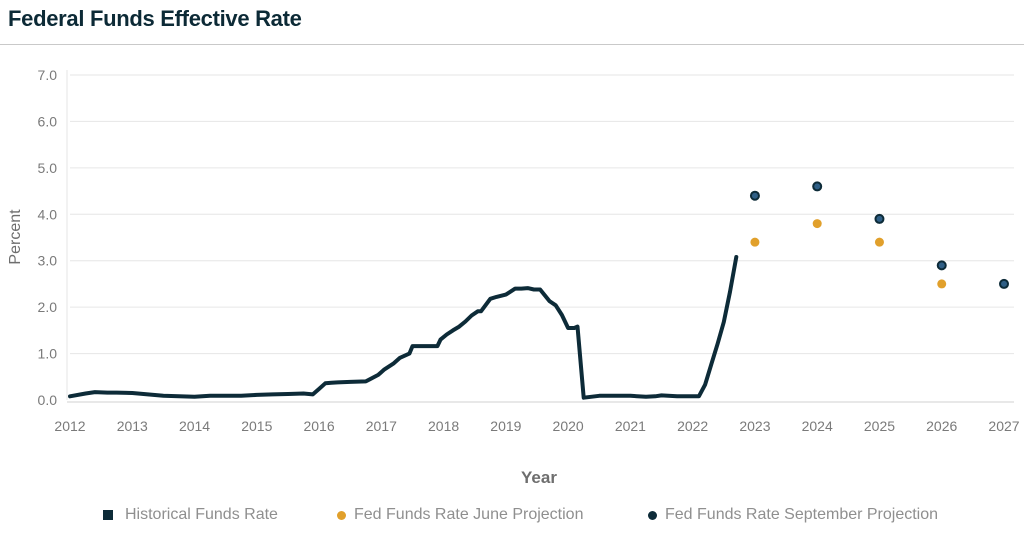 The image size is (1024, 548). I want to click on x-tick-label: 2020, so click(568, 426).